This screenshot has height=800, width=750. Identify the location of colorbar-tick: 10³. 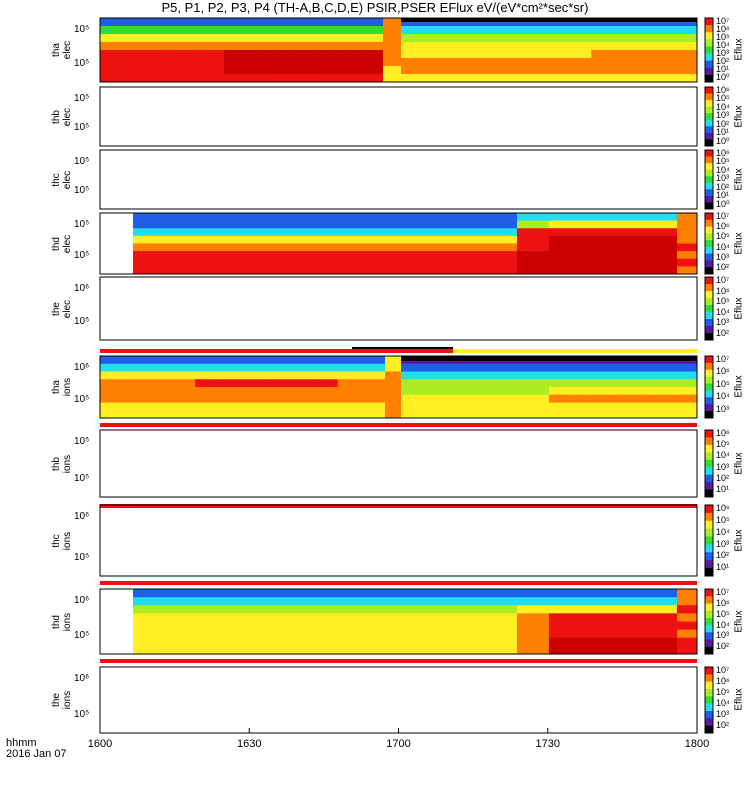
(723, 543).